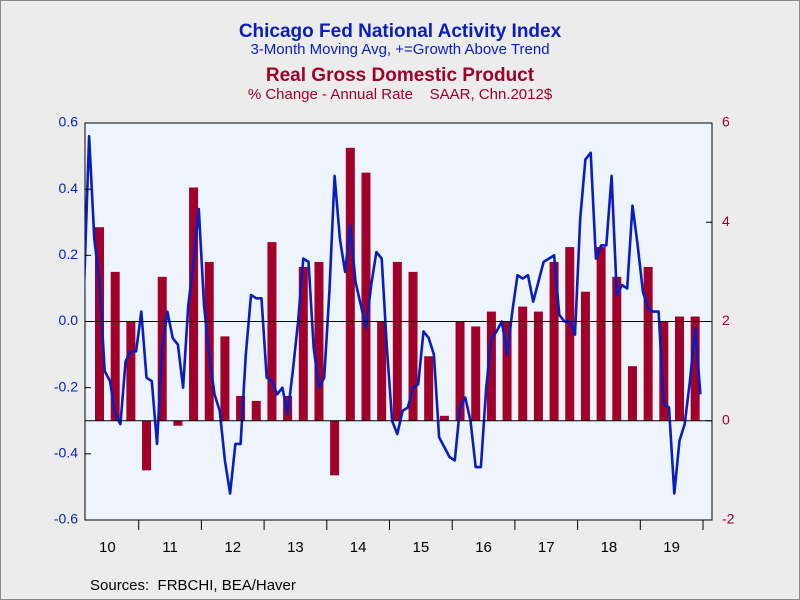 The image size is (800, 600). I want to click on x-tick-label: 15, so click(421, 547).